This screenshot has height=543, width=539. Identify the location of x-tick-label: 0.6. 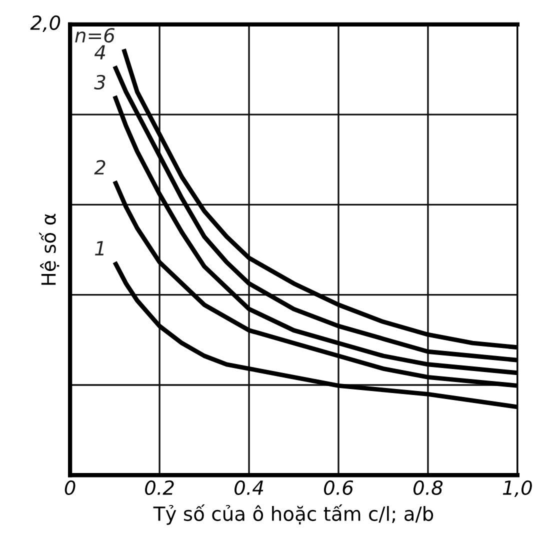
(339, 488).